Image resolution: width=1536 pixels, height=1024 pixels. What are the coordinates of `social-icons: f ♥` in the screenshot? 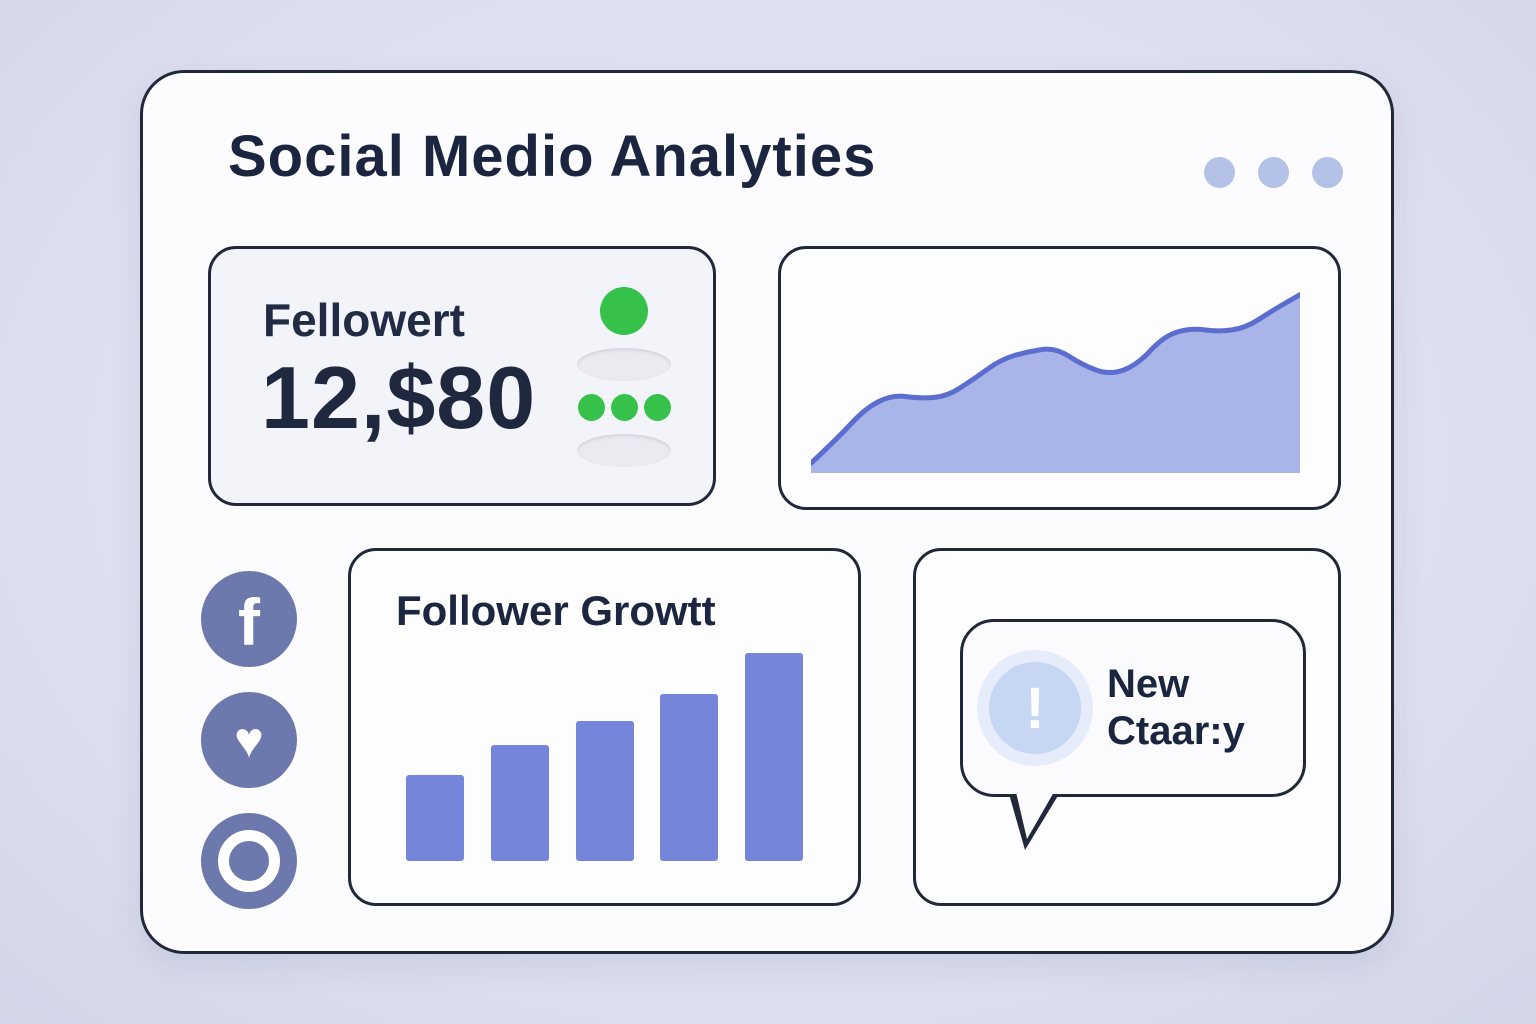 It's located at (249, 740).